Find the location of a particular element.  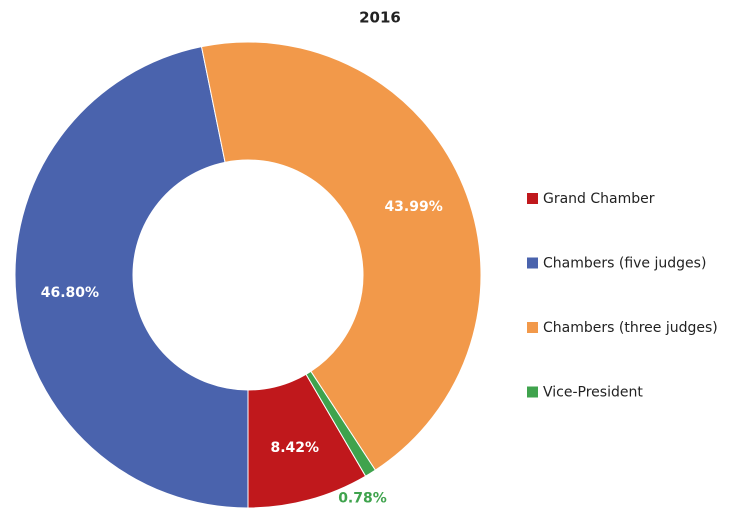

legend-label: Vice-President is located at coordinates (593, 393).